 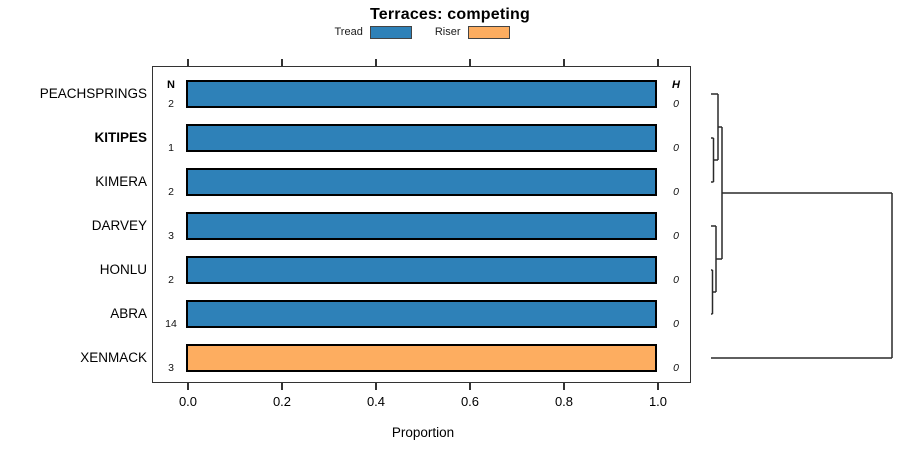 I want to click on bar-kitipes-tread, so click(x=421, y=138).